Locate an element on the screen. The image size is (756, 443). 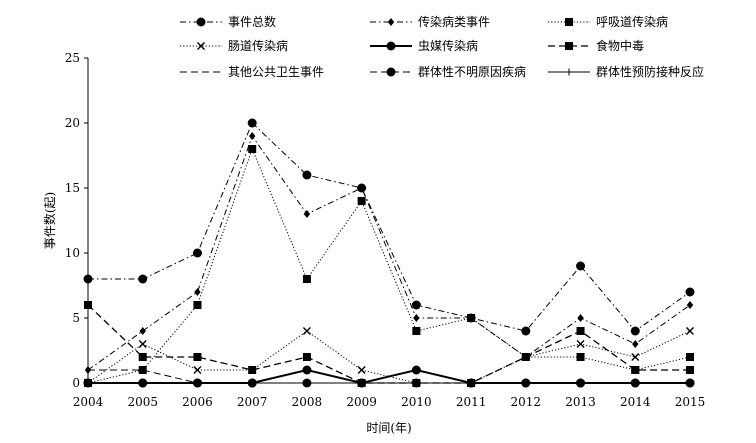
x-tick-label: 2006 is located at coordinates (197, 402).